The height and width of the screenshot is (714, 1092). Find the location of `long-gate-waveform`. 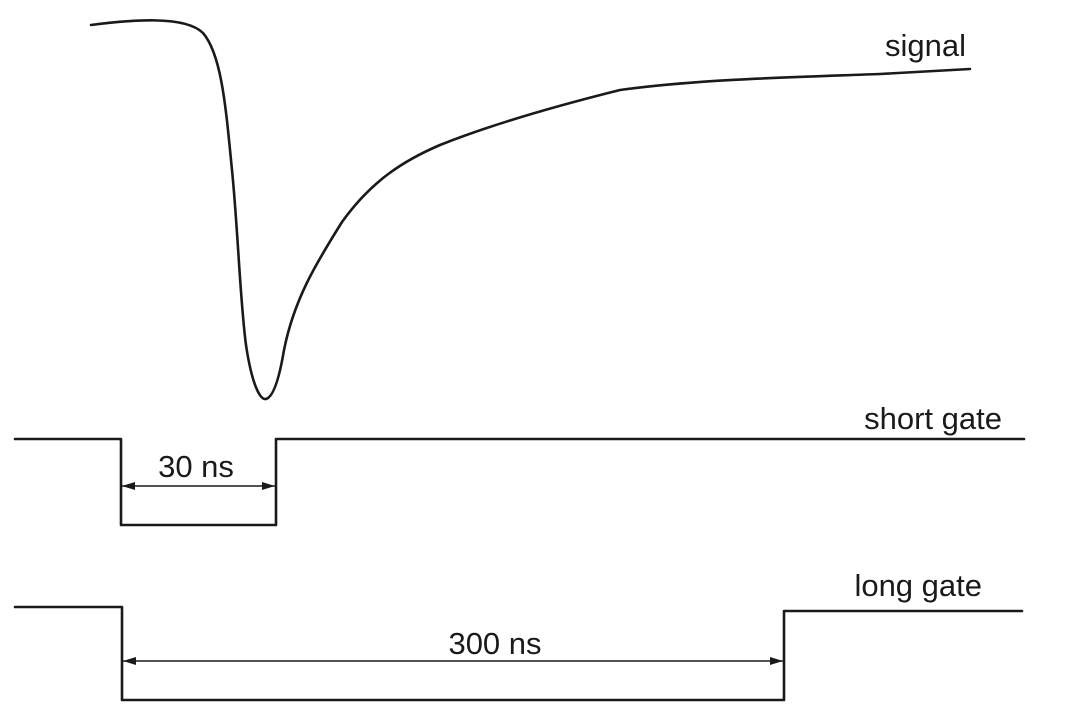

long-gate-waveform is located at coordinates (518, 653).